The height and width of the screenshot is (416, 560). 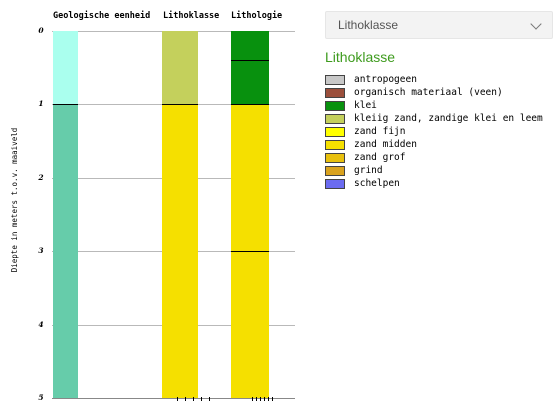 What do you see at coordinates (368, 25) in the screenshot?
I see `dropdown-selected-value: Lithoklasse` at bounding box center [368, 25].